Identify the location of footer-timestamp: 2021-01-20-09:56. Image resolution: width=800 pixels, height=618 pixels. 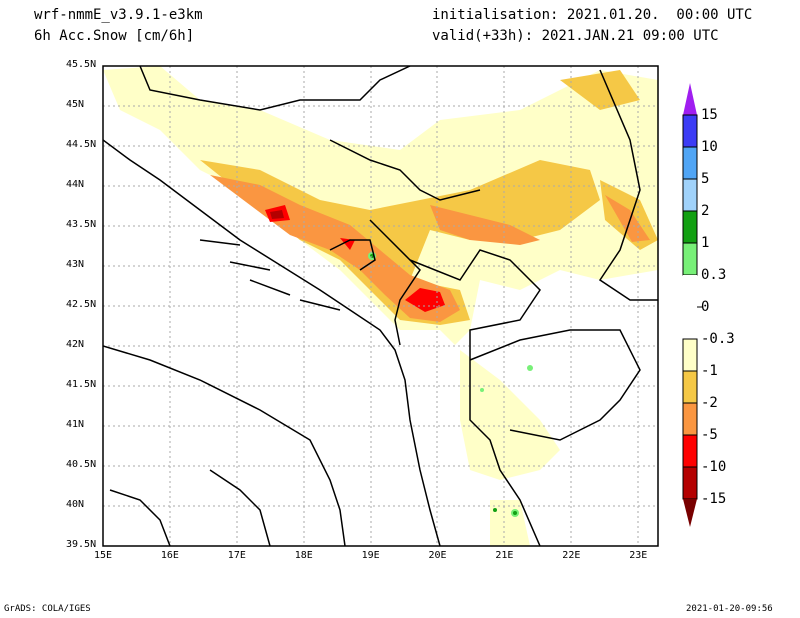
(729, 609).